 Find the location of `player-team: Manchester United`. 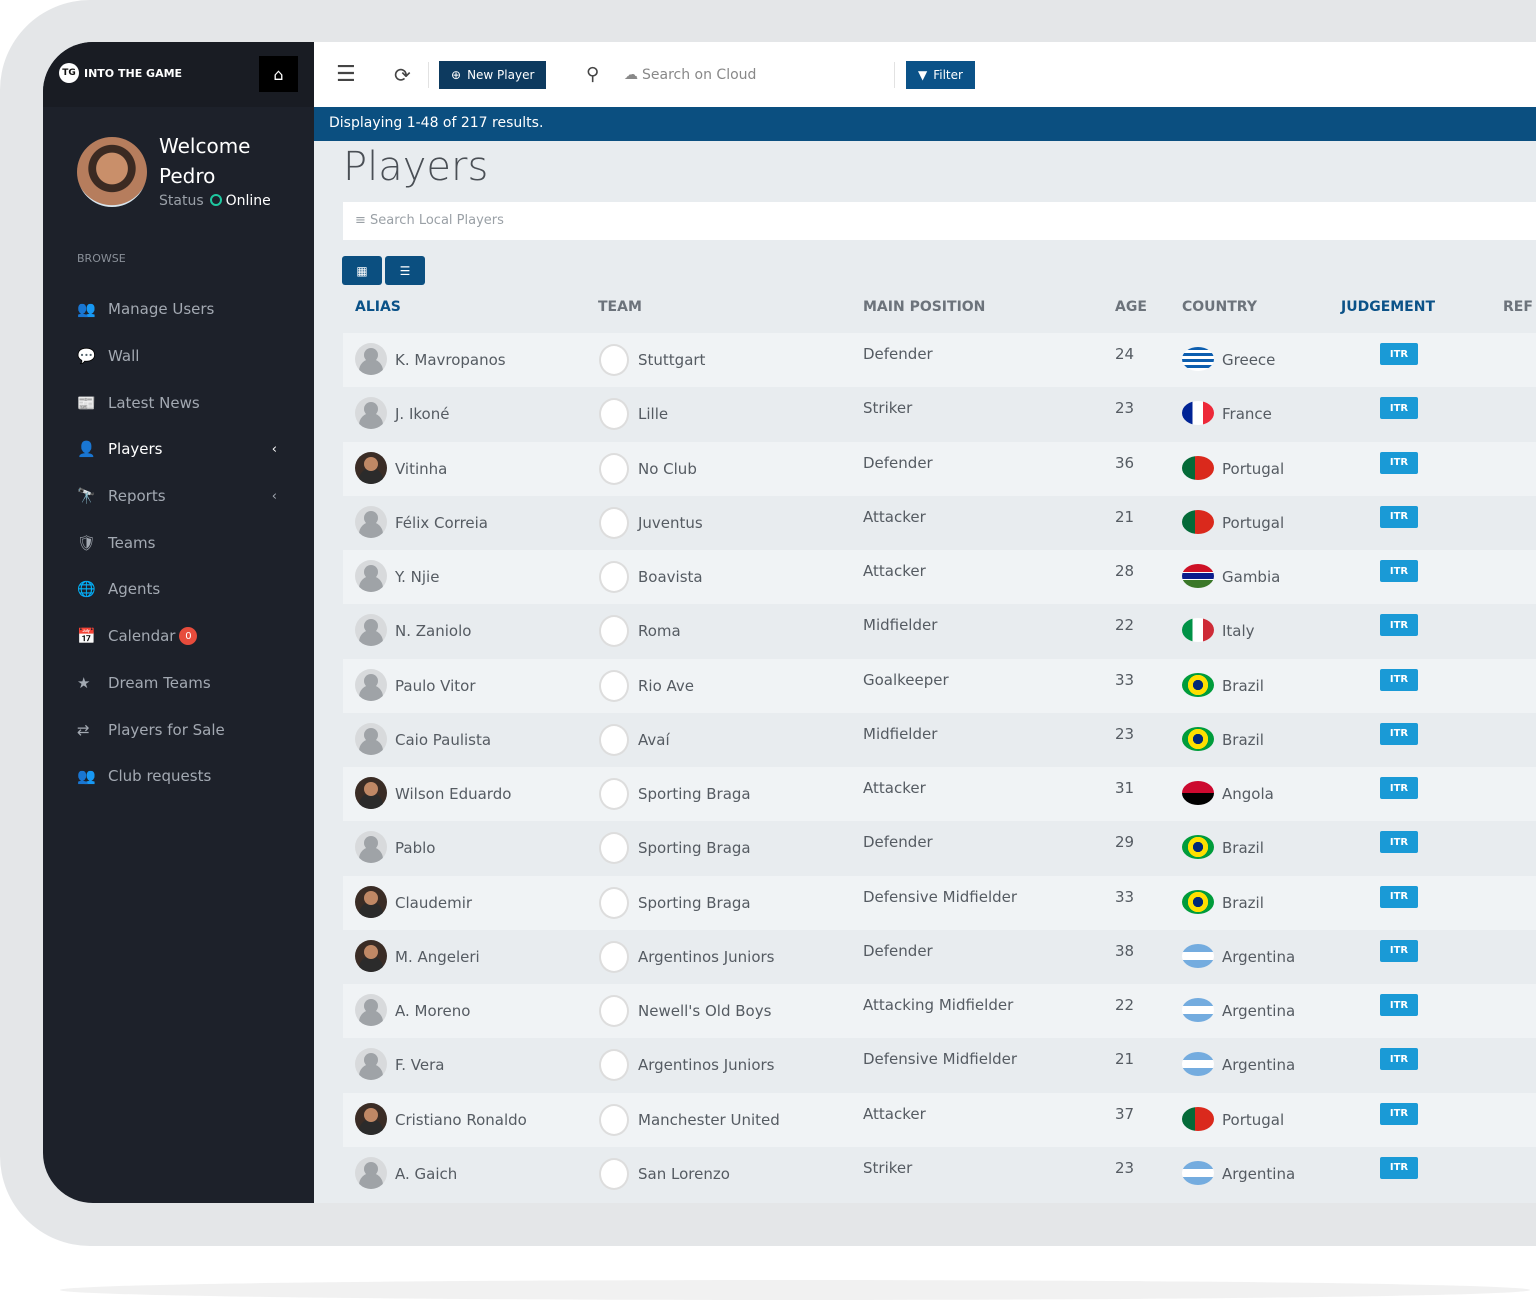

player-team: Manchester United is located at coordinates (709, 1119).